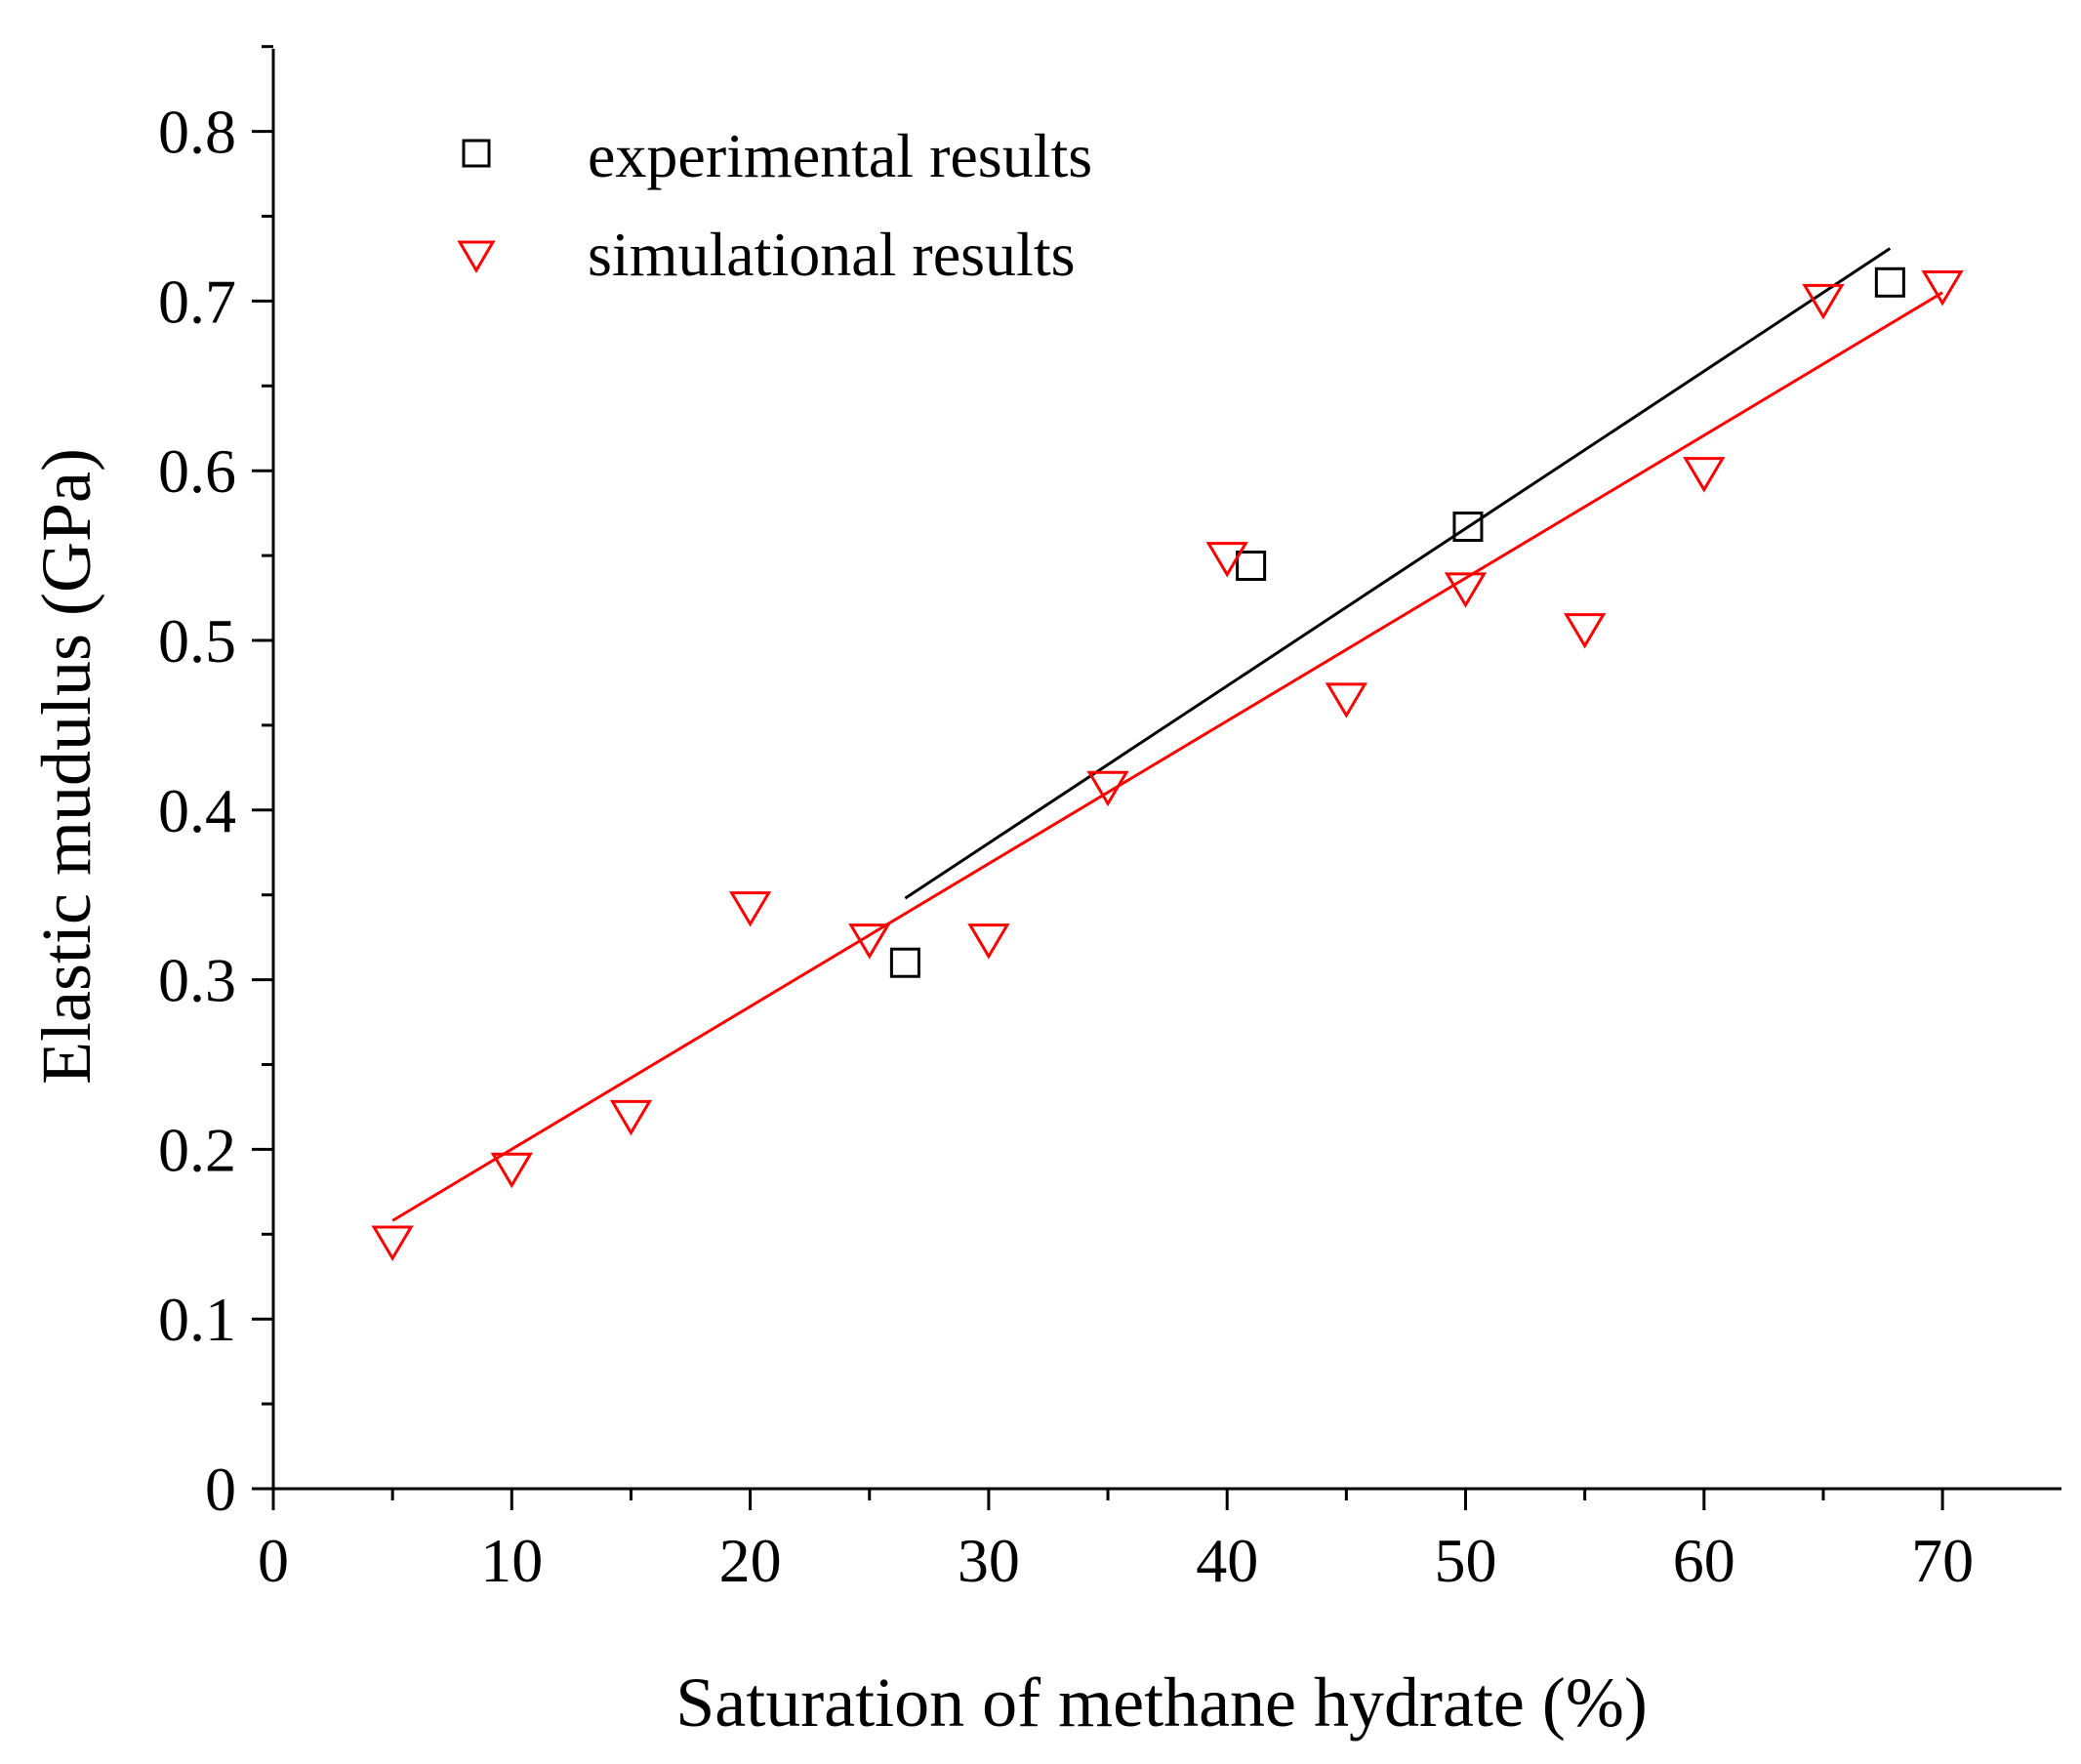 The width and height of the screenshot is (2081, 1764). Describe the element at coordinates (197, 980) in the screenshot. I see `y-tick-label: 0.3` at that location.